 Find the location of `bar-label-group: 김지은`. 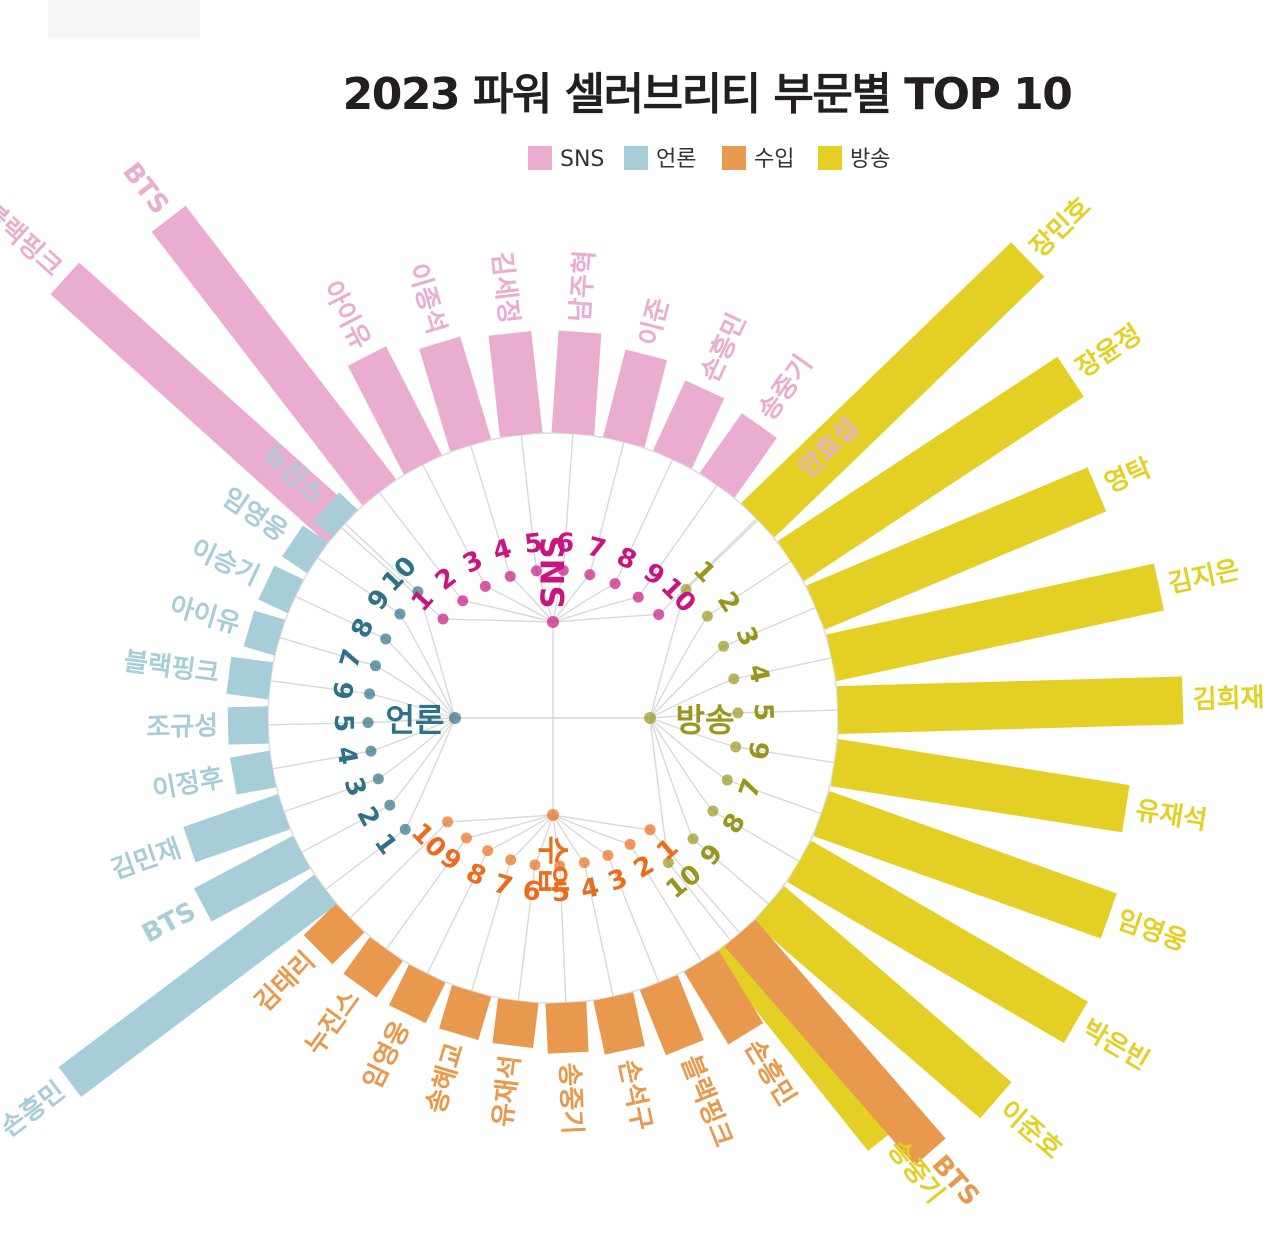

bar-label-group: 김지은 is located at coordinates (1204, 577).